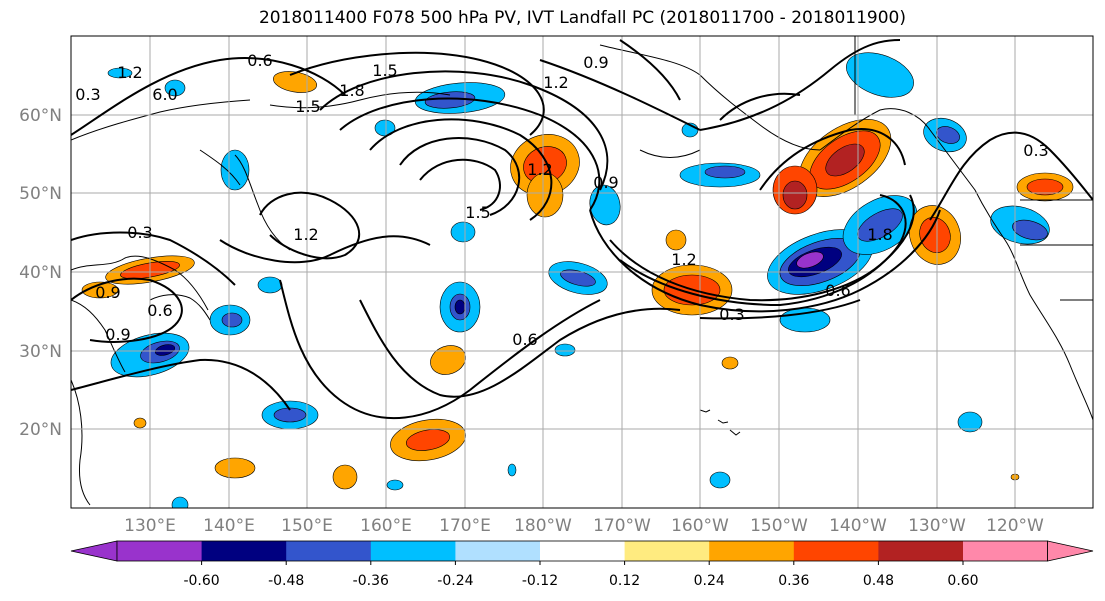 This screenshot has width=1105, height=601. I want to click on lon-label: 140°W, so click(858, 526).